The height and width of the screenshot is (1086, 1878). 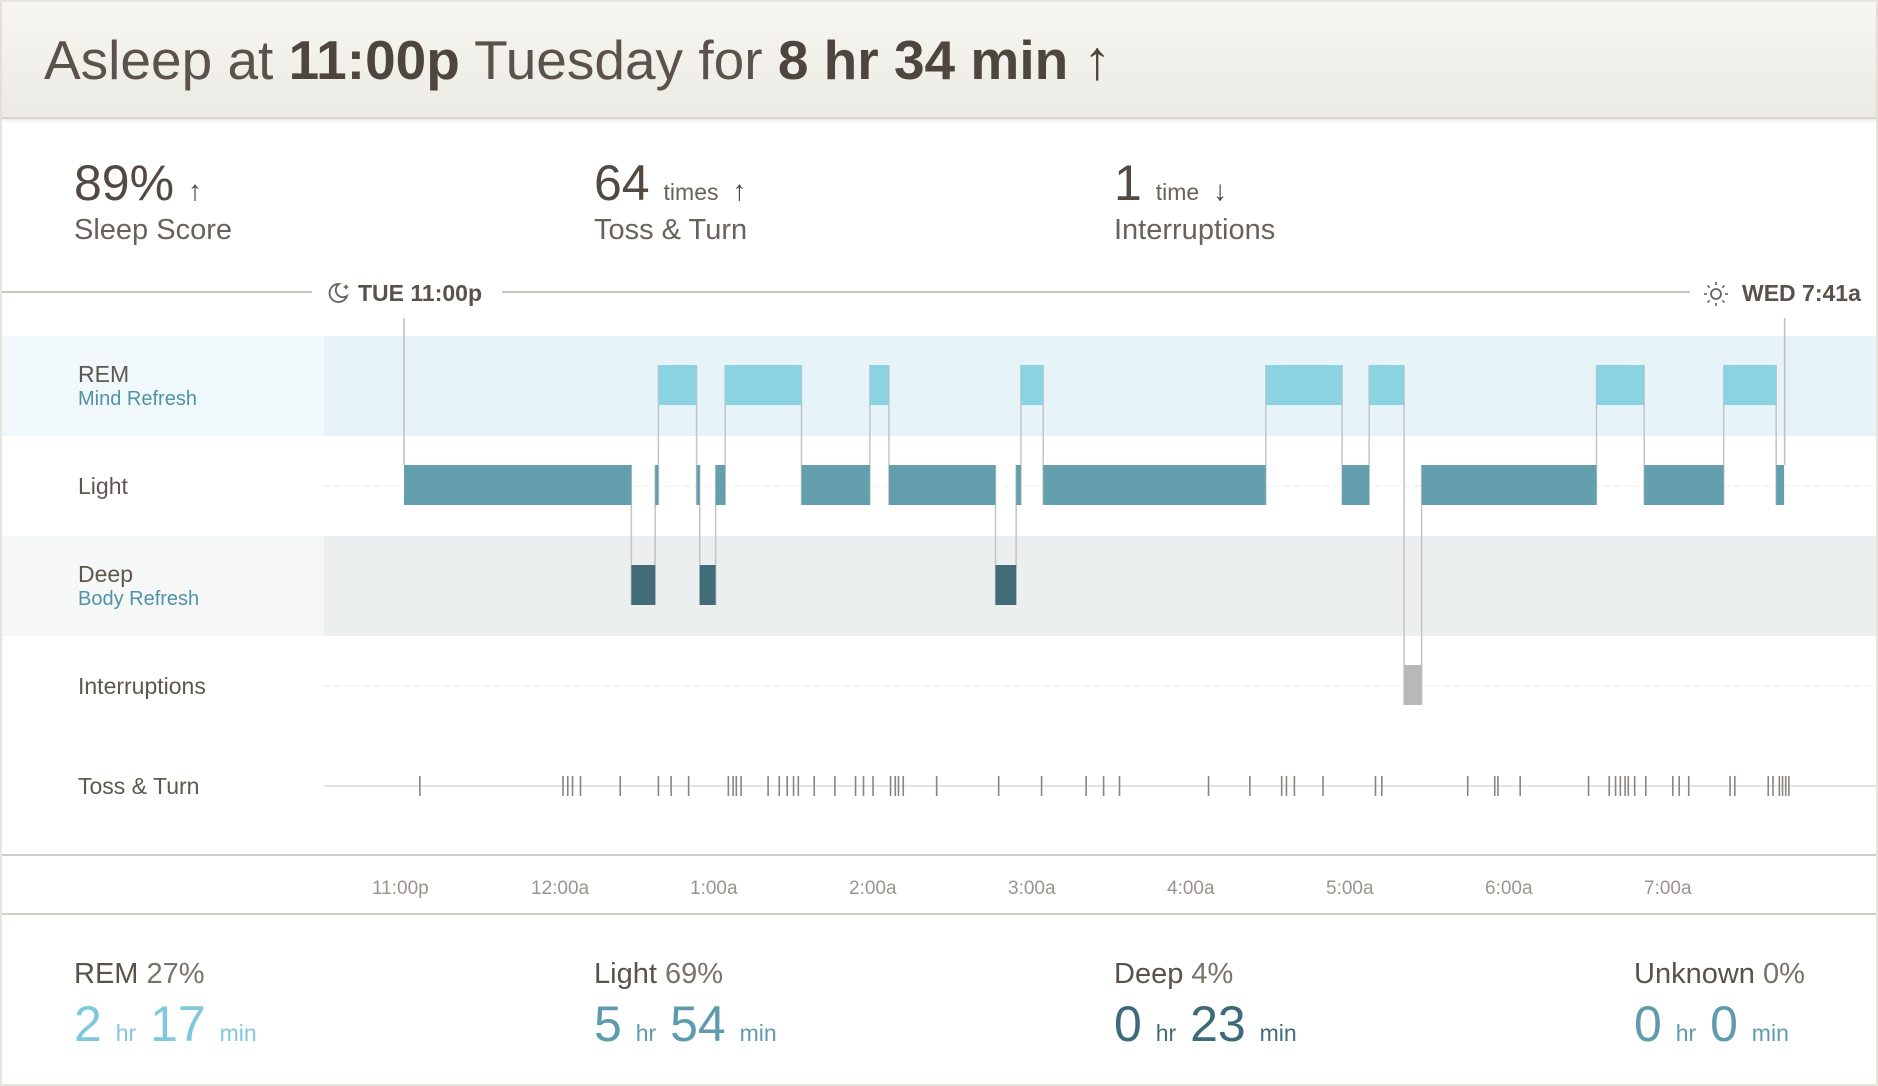 What do you see at coordinates (685, 1024) in the screenshot?
I see `light-duration: 5 hr 54 min` at bounding box center [685, 1024].